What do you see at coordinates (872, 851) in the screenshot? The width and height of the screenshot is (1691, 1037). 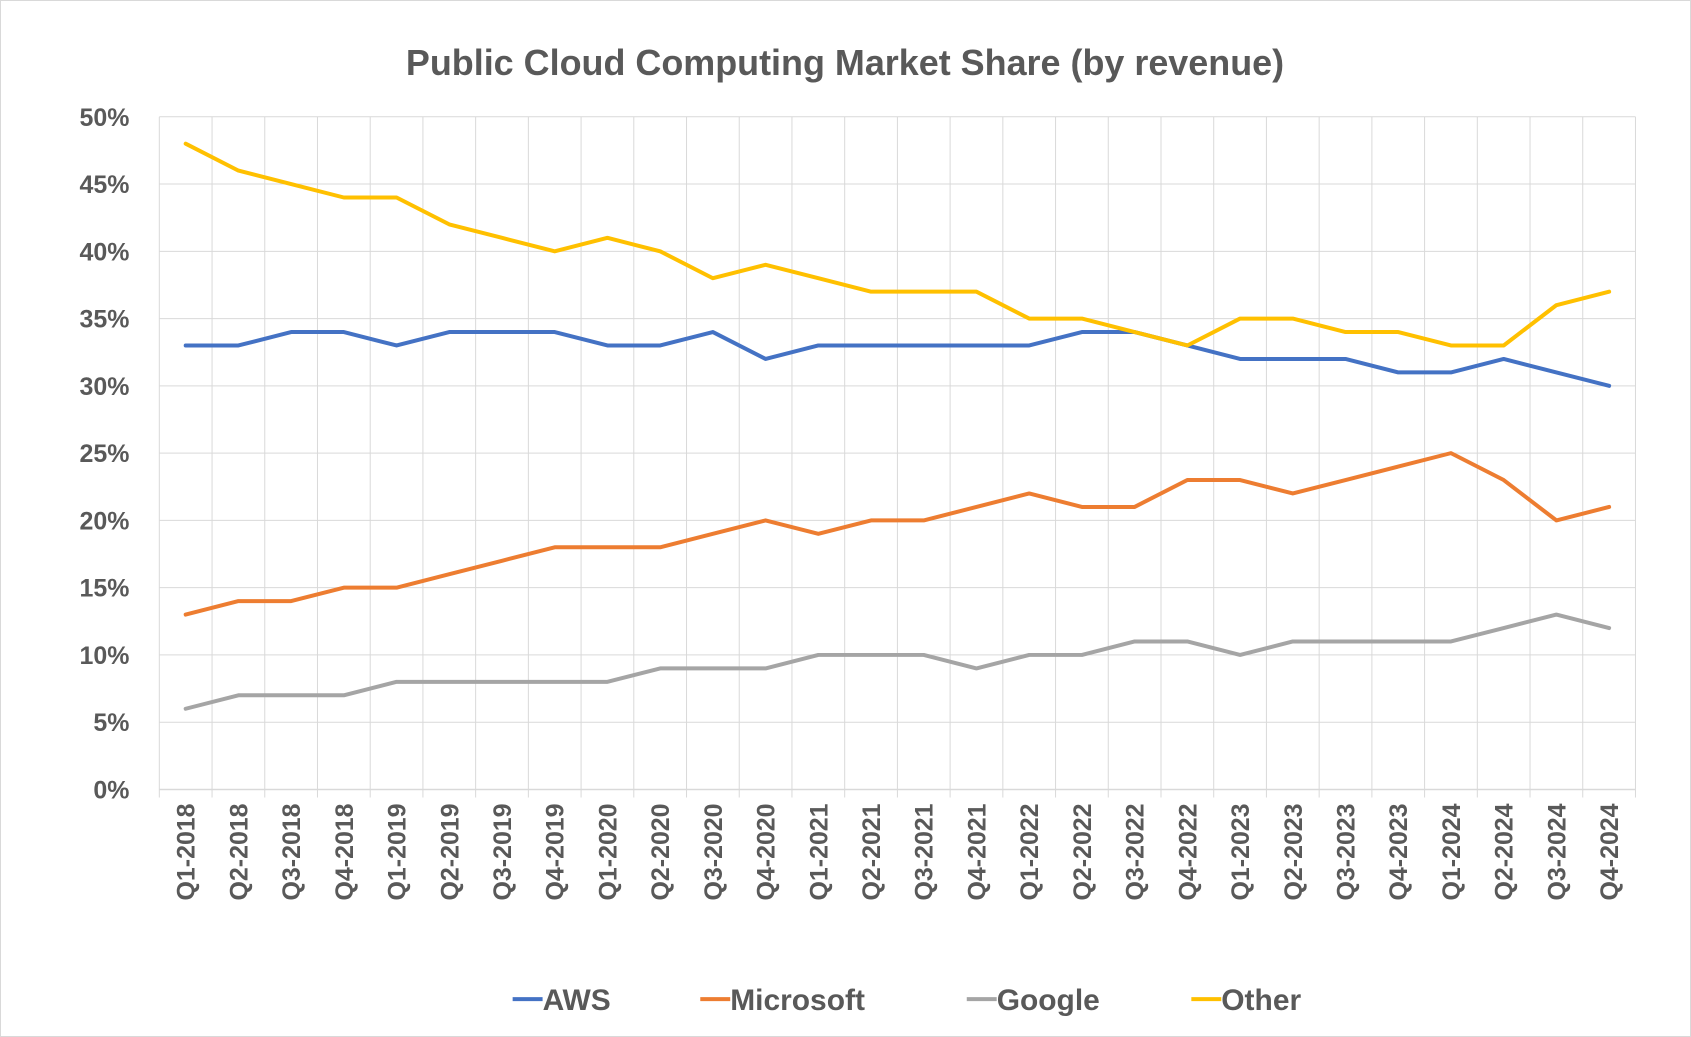 I see `x-tick-label: Q2-2021` at bounding box center [872, 851].